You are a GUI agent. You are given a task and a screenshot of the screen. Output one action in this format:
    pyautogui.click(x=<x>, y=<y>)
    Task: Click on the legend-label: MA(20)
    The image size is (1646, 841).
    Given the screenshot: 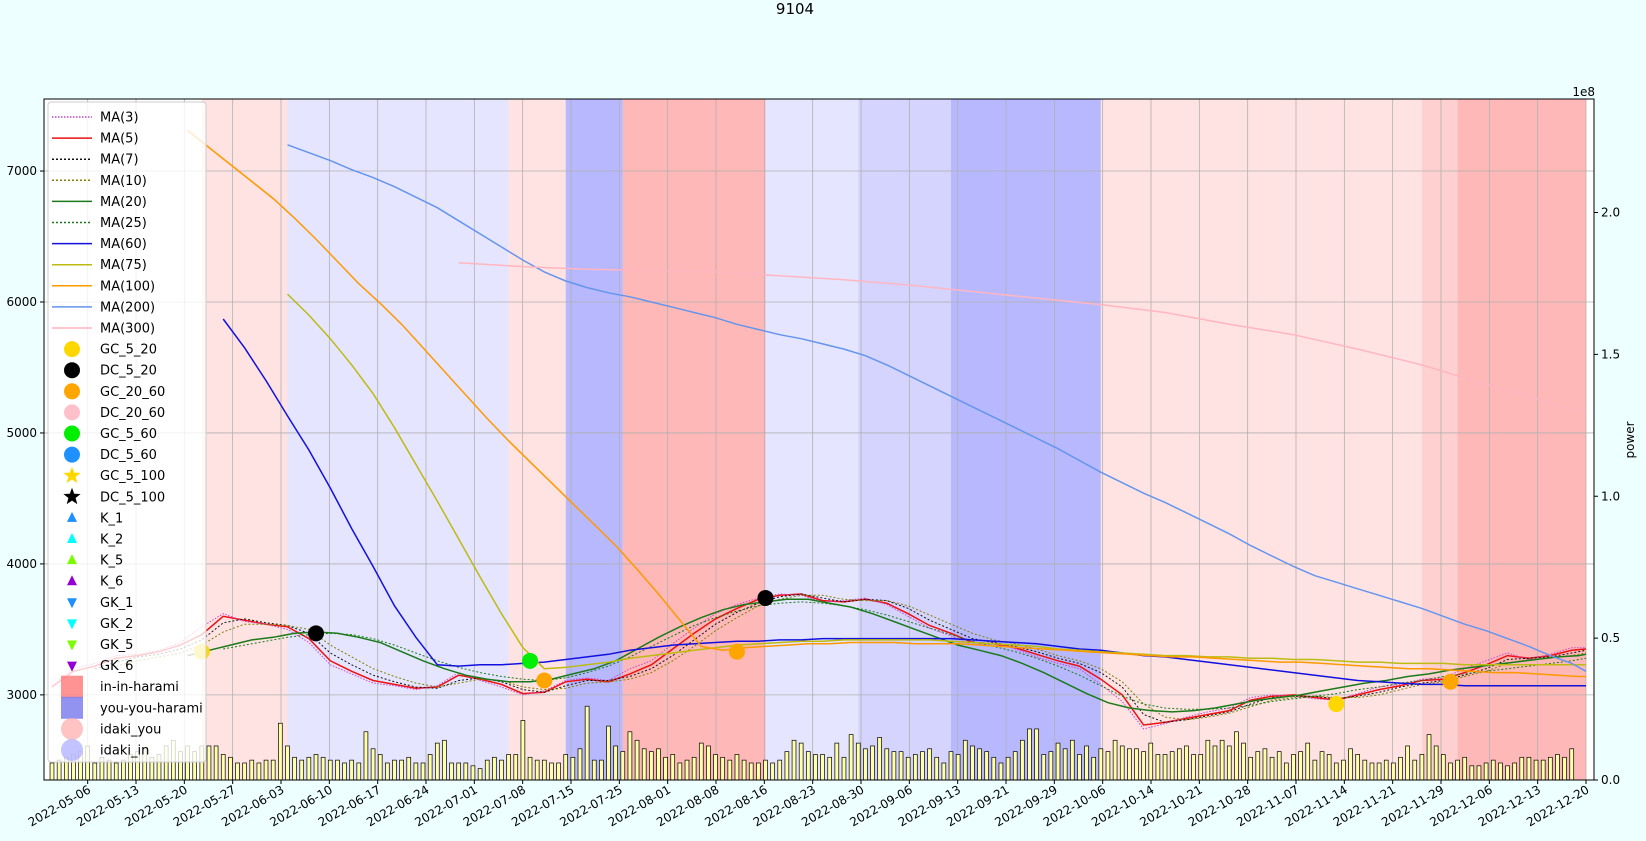 What is the action you would take?
    pyautogui.click(x=123, y=202)
    